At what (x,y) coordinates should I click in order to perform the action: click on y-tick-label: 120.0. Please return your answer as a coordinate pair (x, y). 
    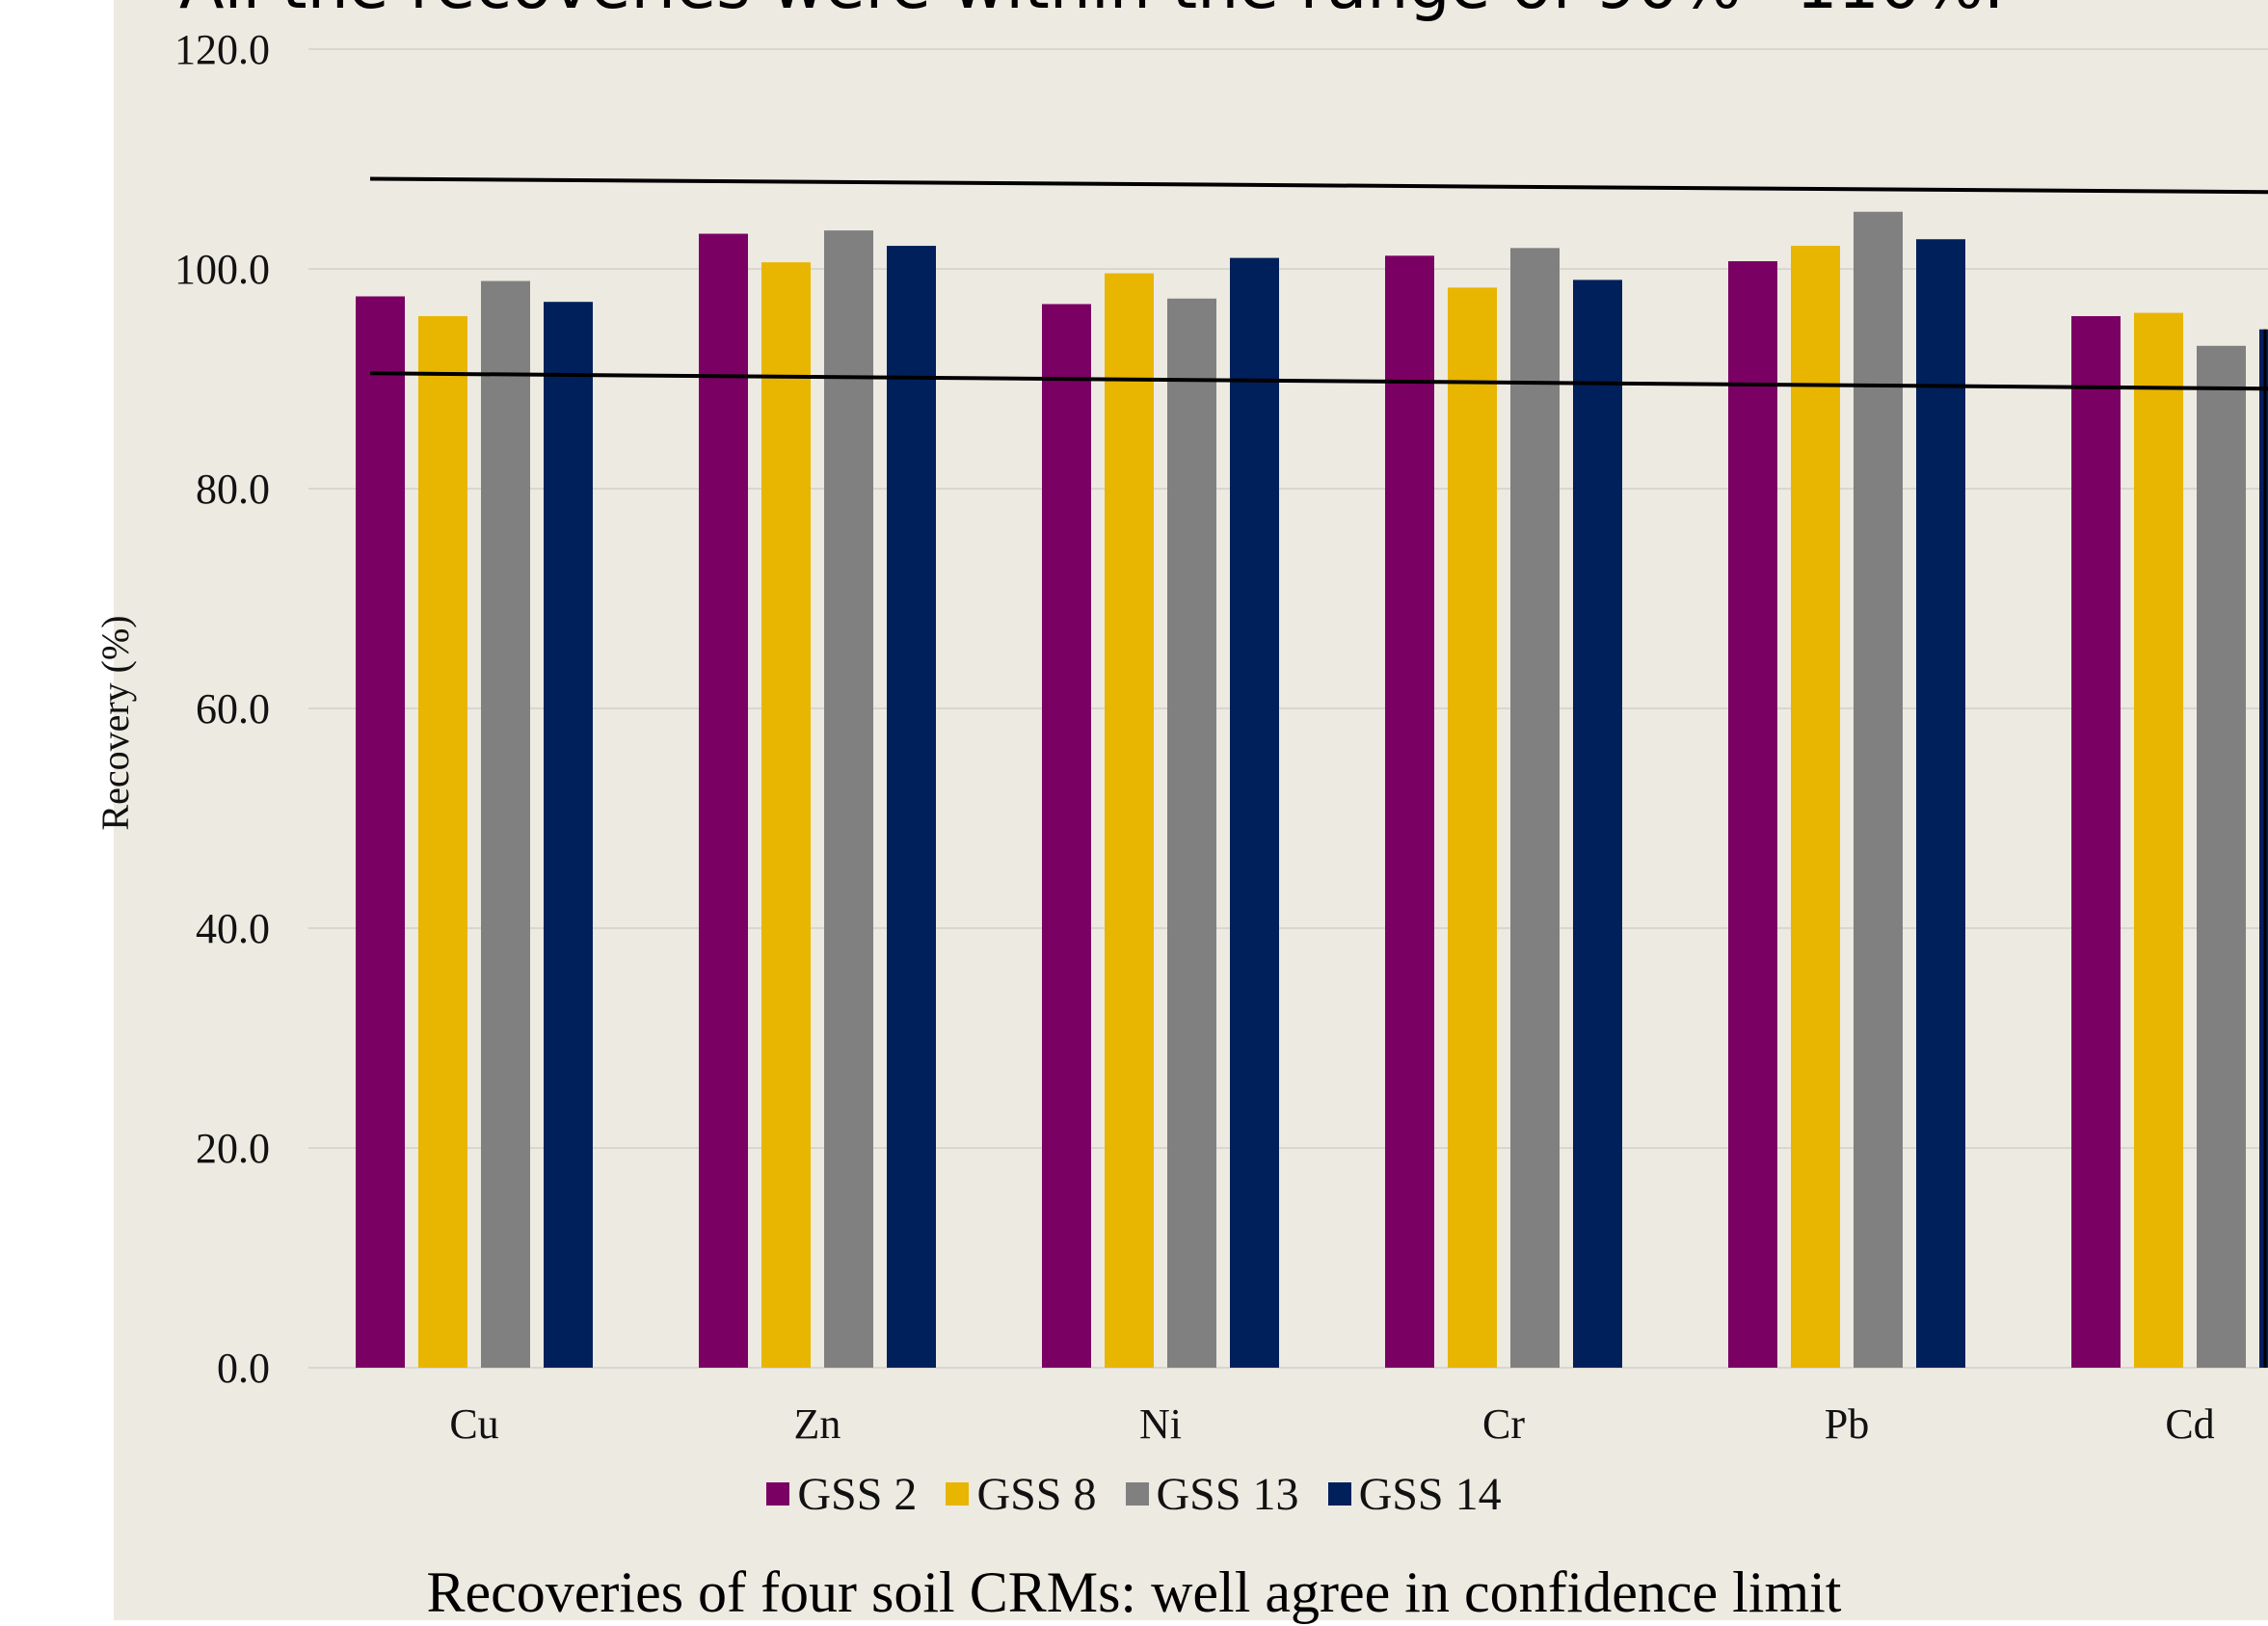
    Looking at the image, I should click on (222, 49).